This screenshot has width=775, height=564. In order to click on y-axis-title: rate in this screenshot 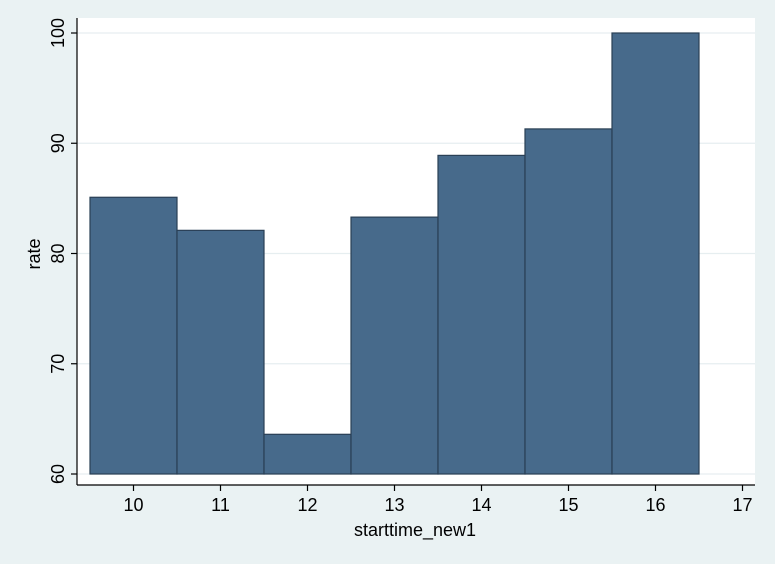, I will do `click(34, 253)`.